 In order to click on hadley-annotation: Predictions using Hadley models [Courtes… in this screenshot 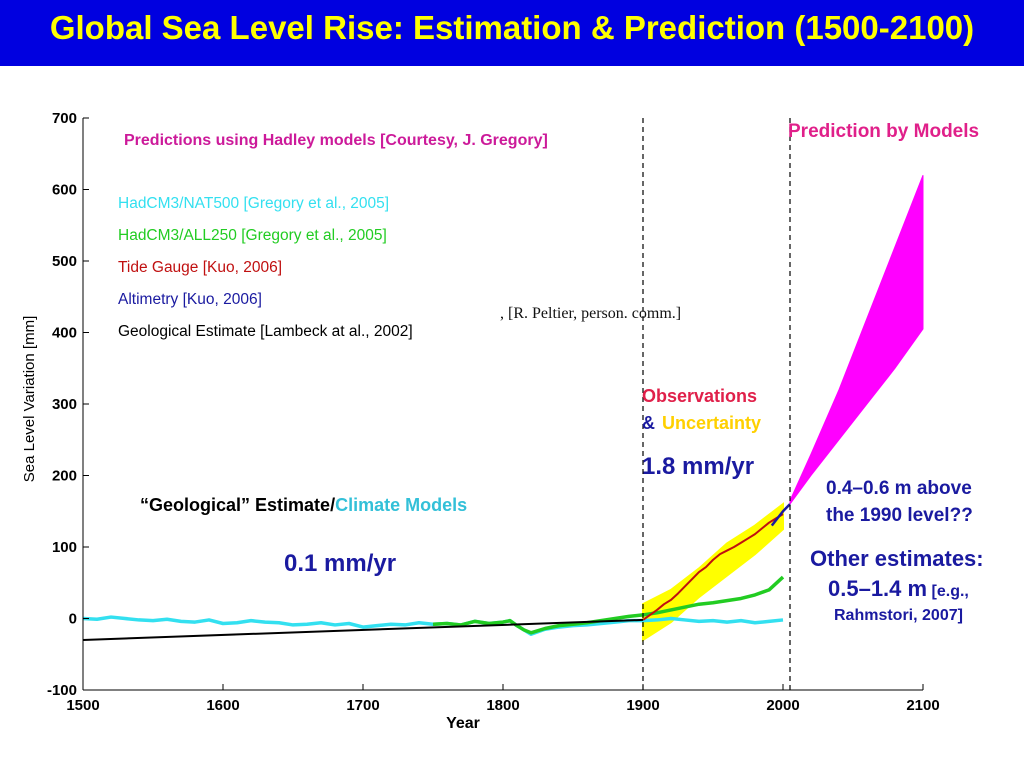, I will do `click(336, 140)`.